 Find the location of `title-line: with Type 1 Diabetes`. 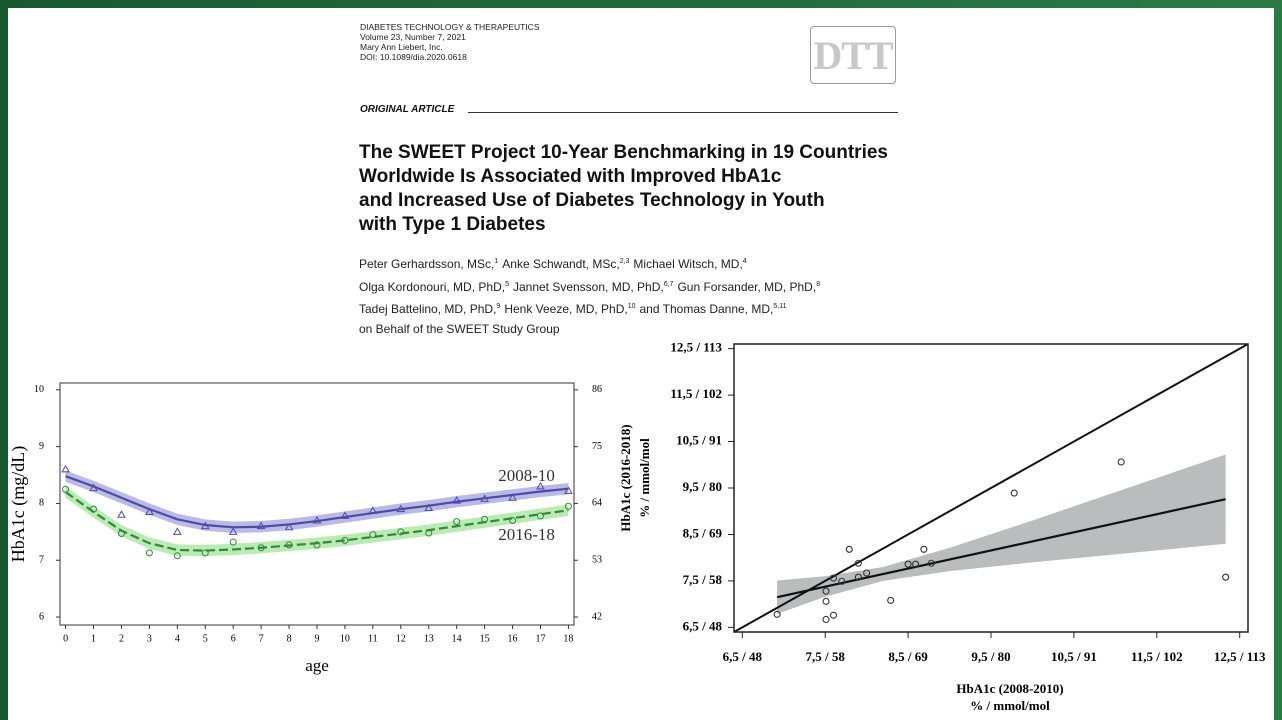

title-line: with Type 1 Diabetes is located at coordinates (452, 224).